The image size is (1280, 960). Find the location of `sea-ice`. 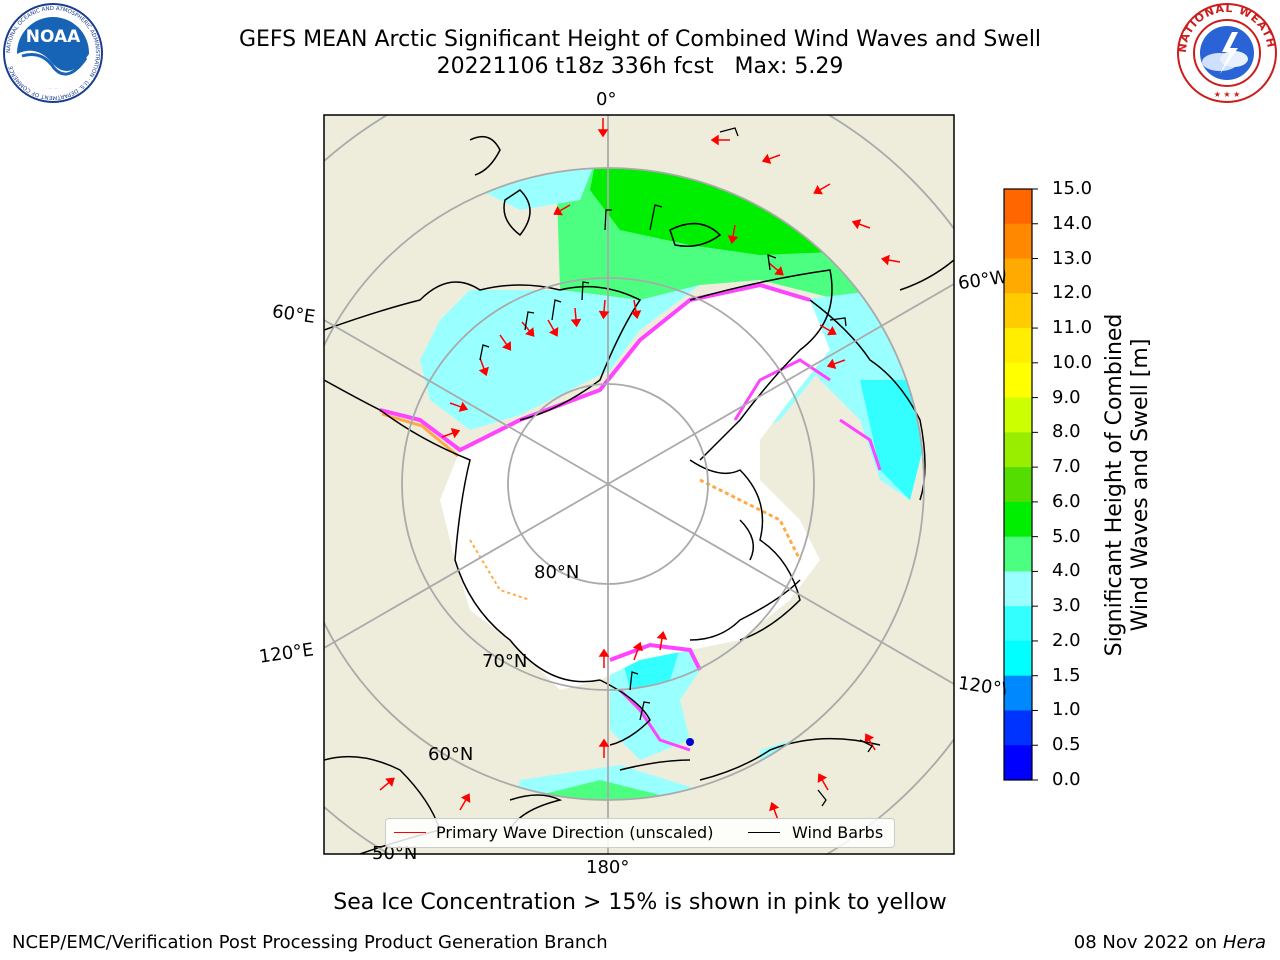

sea-ice is located at coordinates (635, 487).